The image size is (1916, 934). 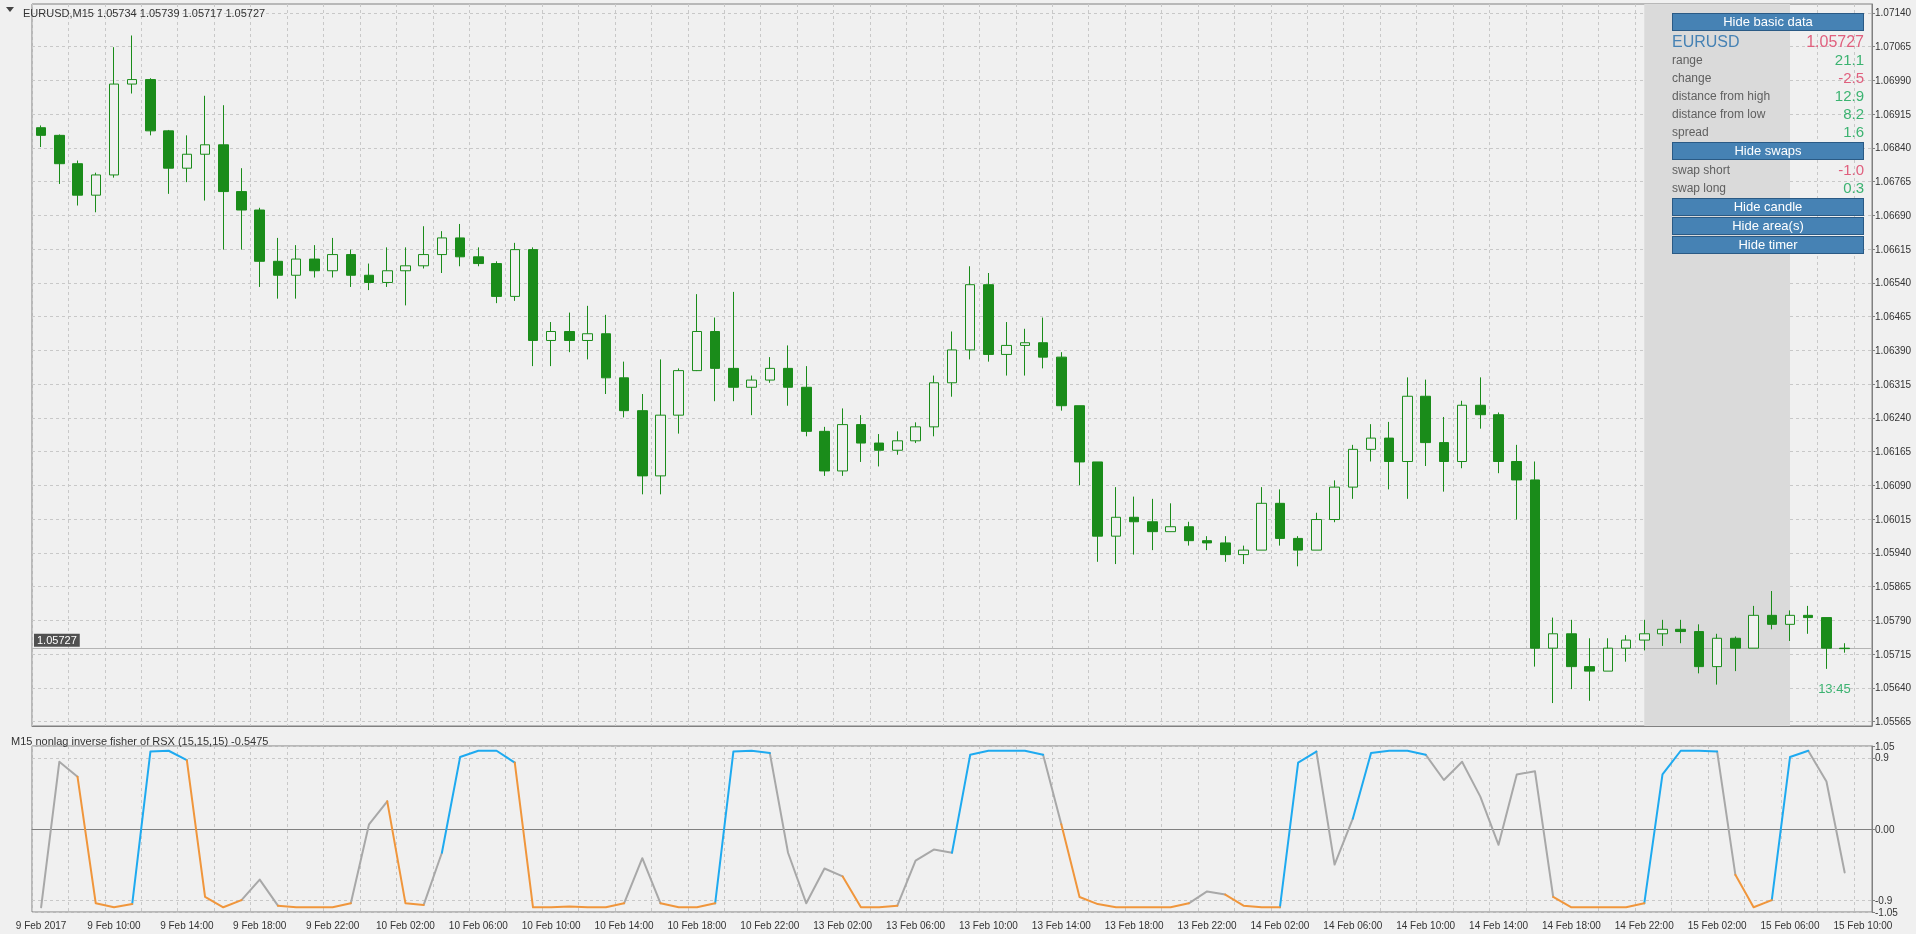 I want to click on y-tick-label: 1.06465, so click(x=1893, y=317).